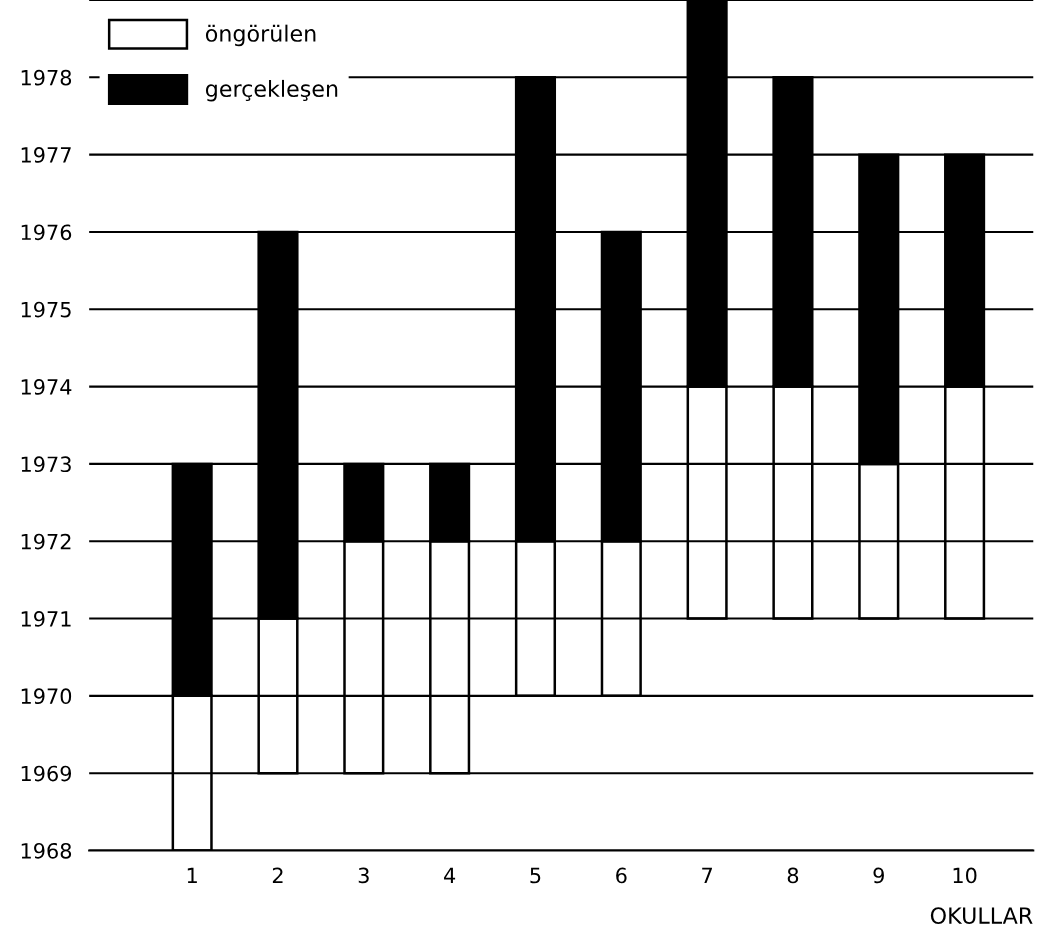 Image resolution: width=1049 pixels, height=945 pixels. What do you see at coordinates (46, 541) in the screenshot?
I see `y-tick-label: 1972` at bounding box center [46, 541].